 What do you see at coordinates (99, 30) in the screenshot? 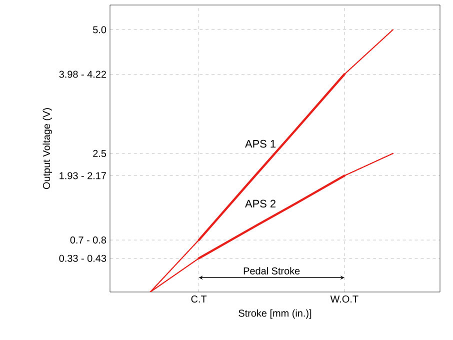
I see `y-tick-label: 5.0` at bounding box center [99, 30].